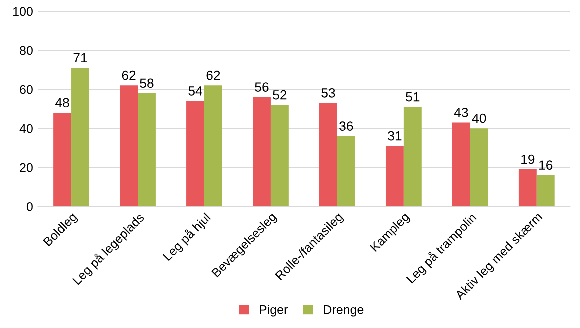  What do you see at coordinates (347, 126) in the screenshot?
I see `data-label: 36` at bounding box center [347, 126].